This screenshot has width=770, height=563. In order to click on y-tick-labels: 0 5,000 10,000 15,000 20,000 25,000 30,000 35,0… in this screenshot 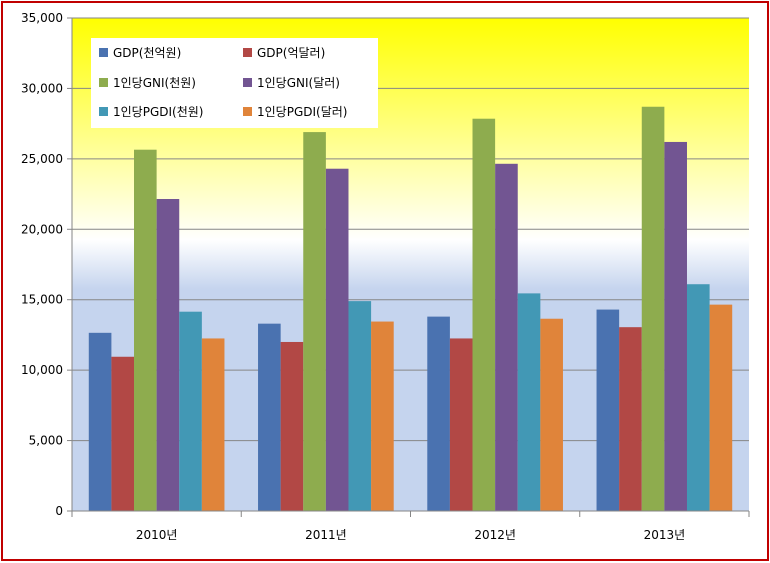, I will do `click(42, 264)`.